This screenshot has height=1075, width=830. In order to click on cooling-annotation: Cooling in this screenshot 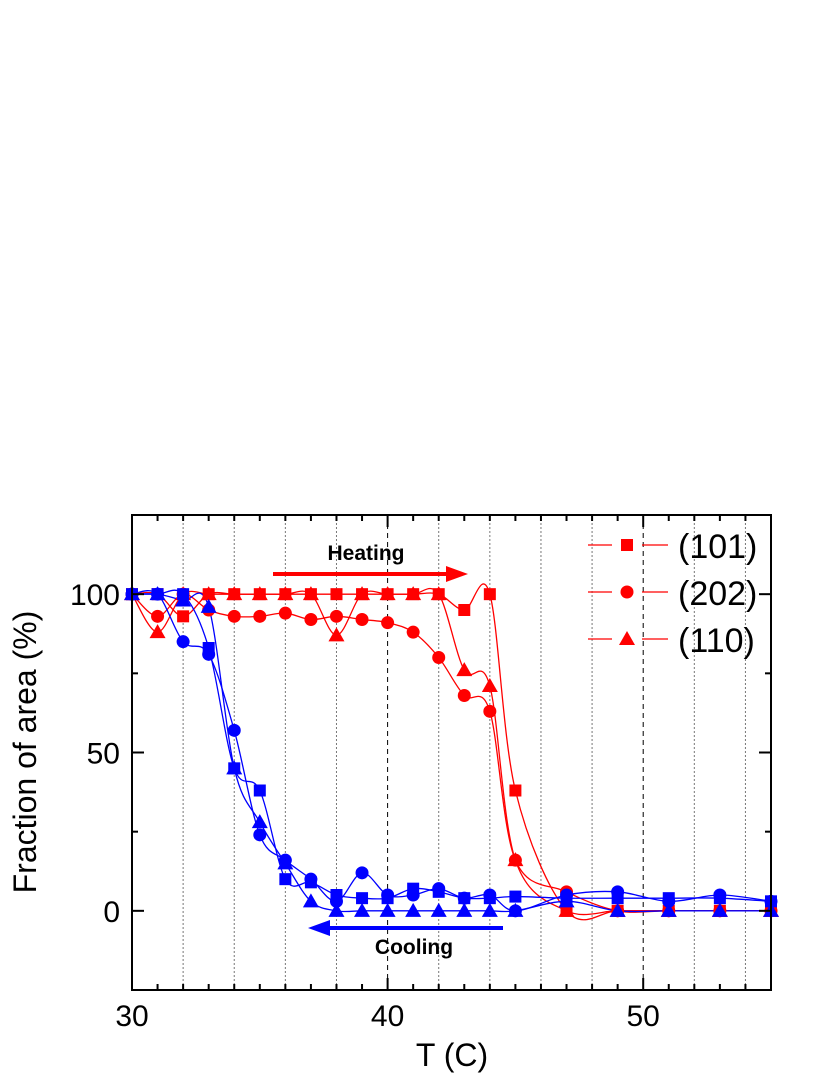, I will do `click(405, 939)`.